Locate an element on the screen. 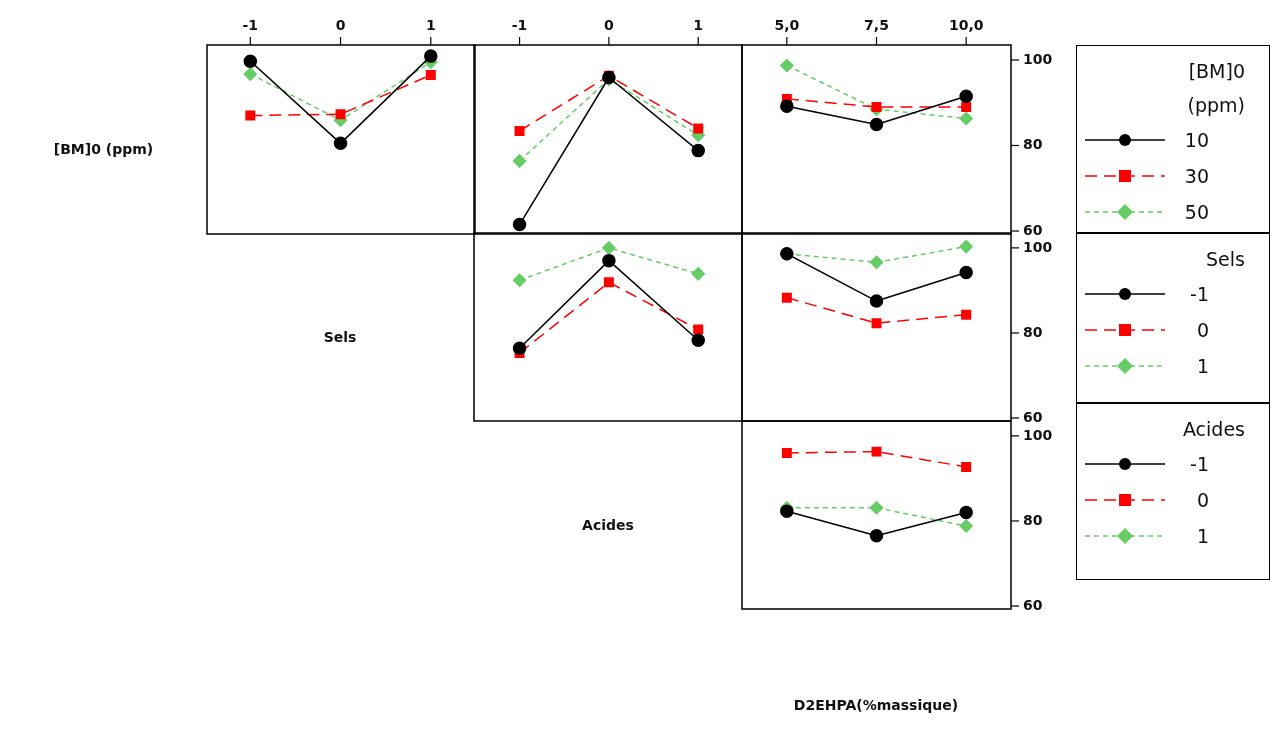  legend-title: Acides is located at coordinates (1213, 429).